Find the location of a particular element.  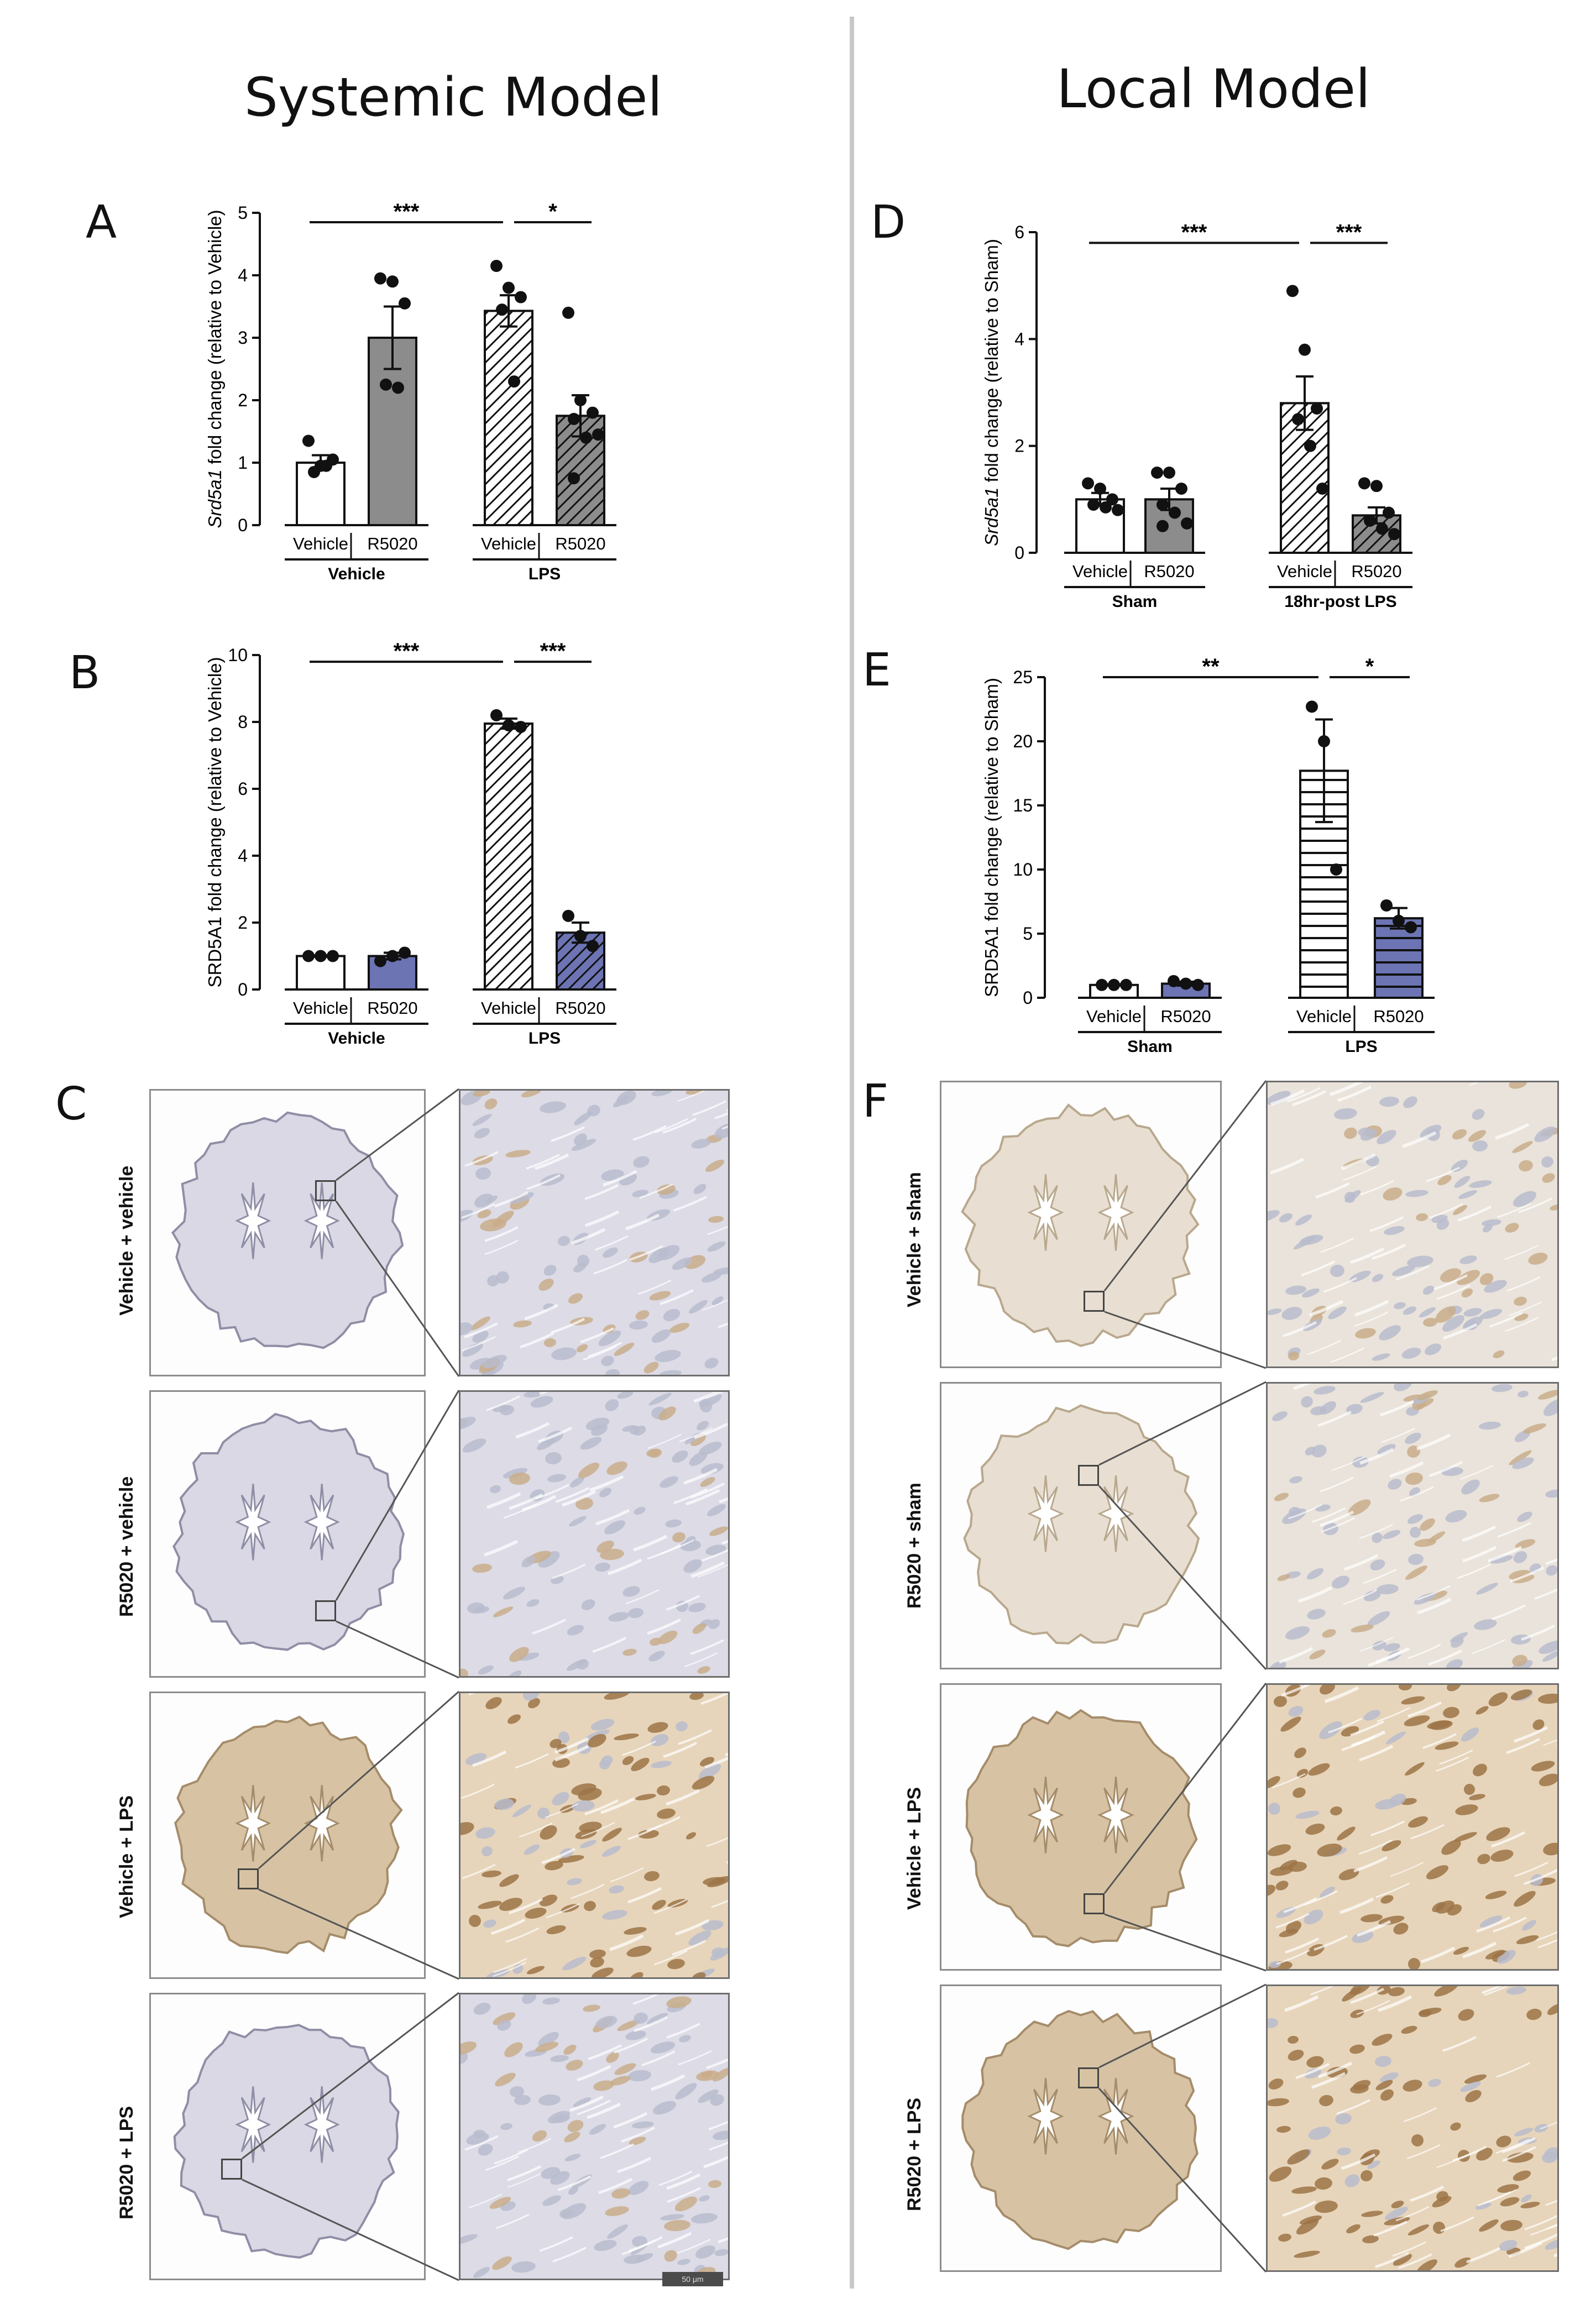

category-label: R5020 is located at coordinates (392, 1008).